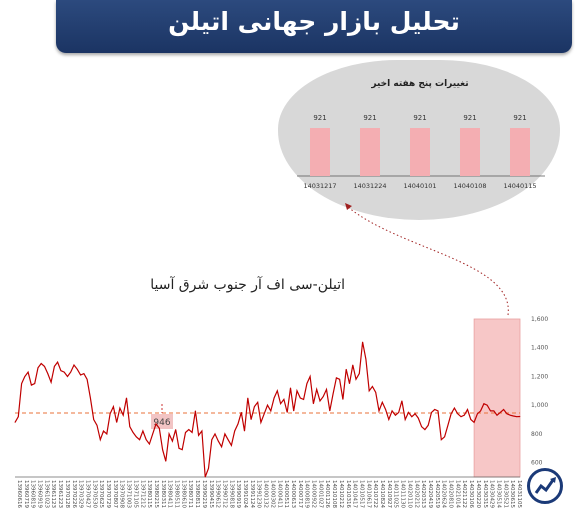  Describe the element at coordinates (218, 494) in the screenshot. I see `x-tick-label: 13990612` at that location.